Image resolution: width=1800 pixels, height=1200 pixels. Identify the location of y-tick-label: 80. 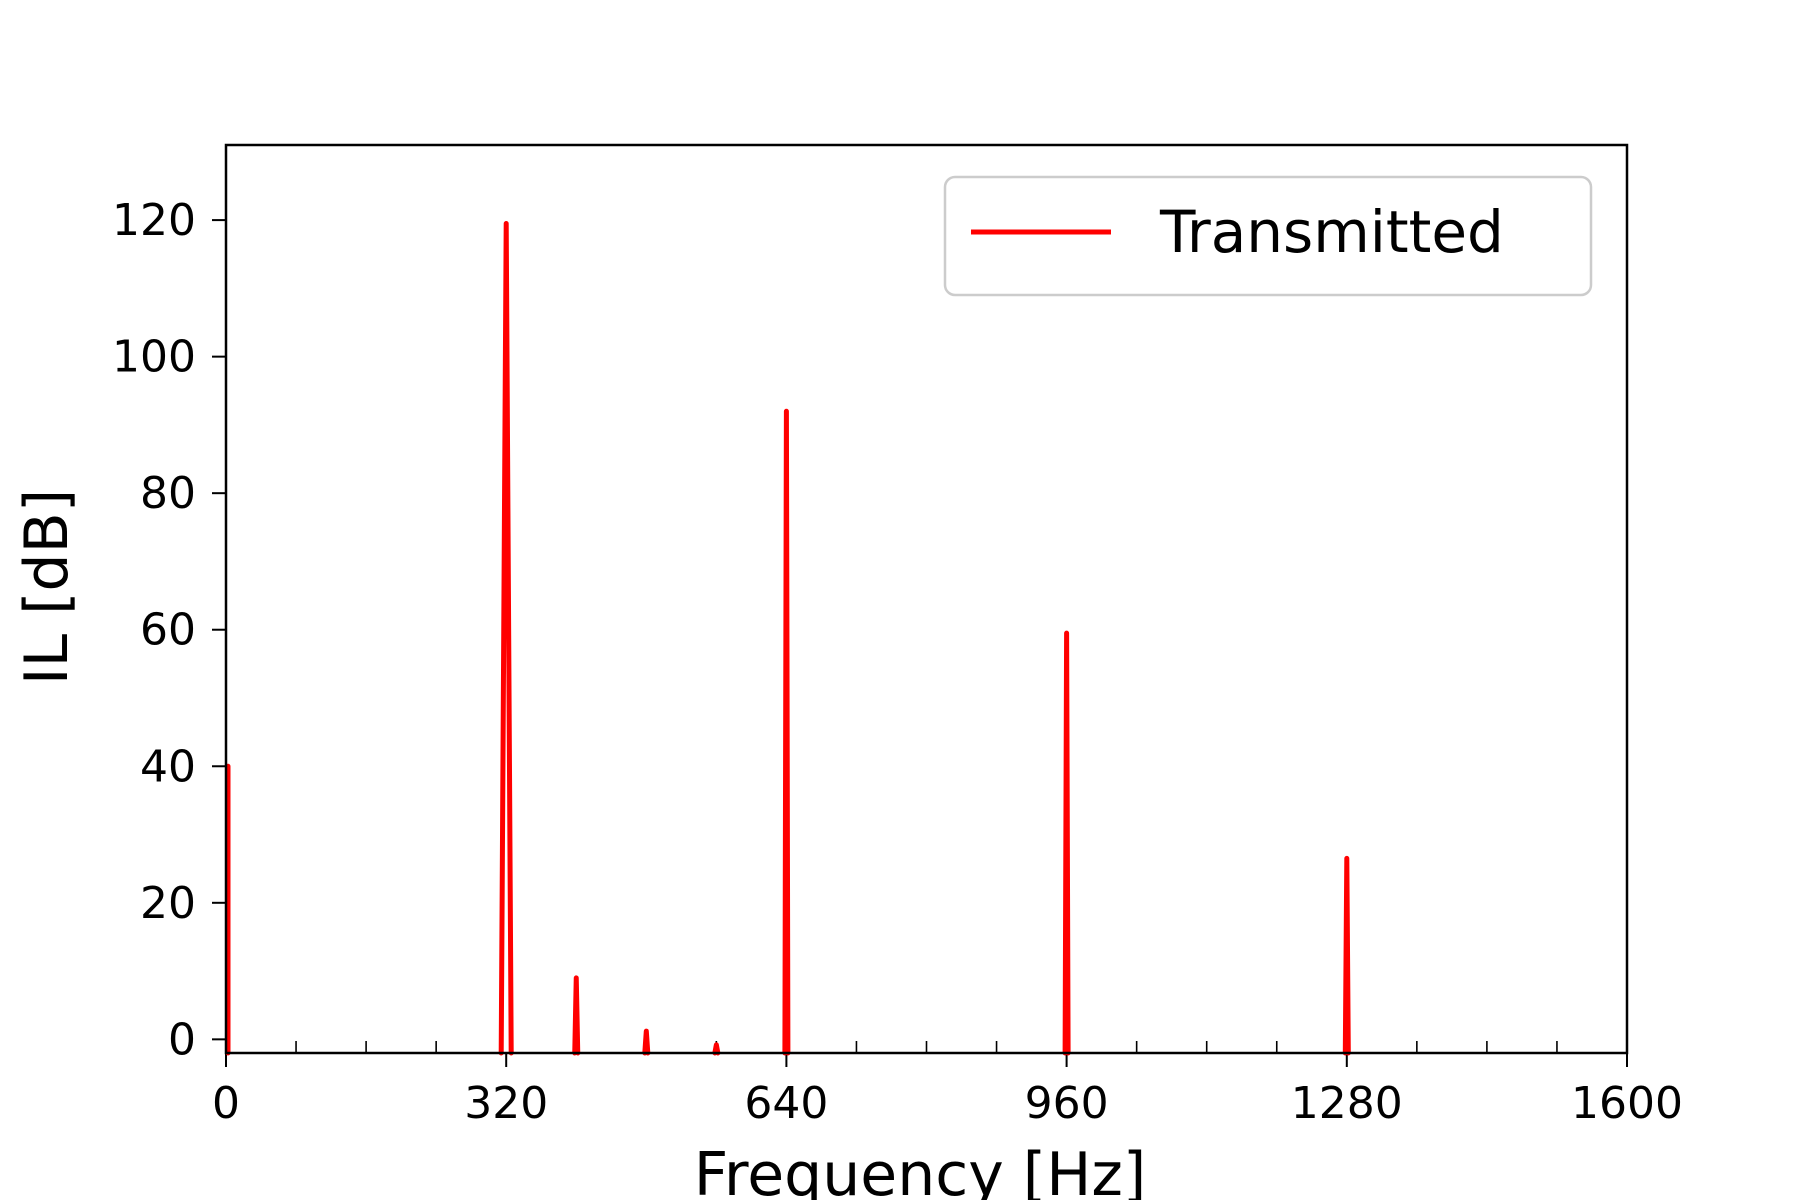
(168, 493).